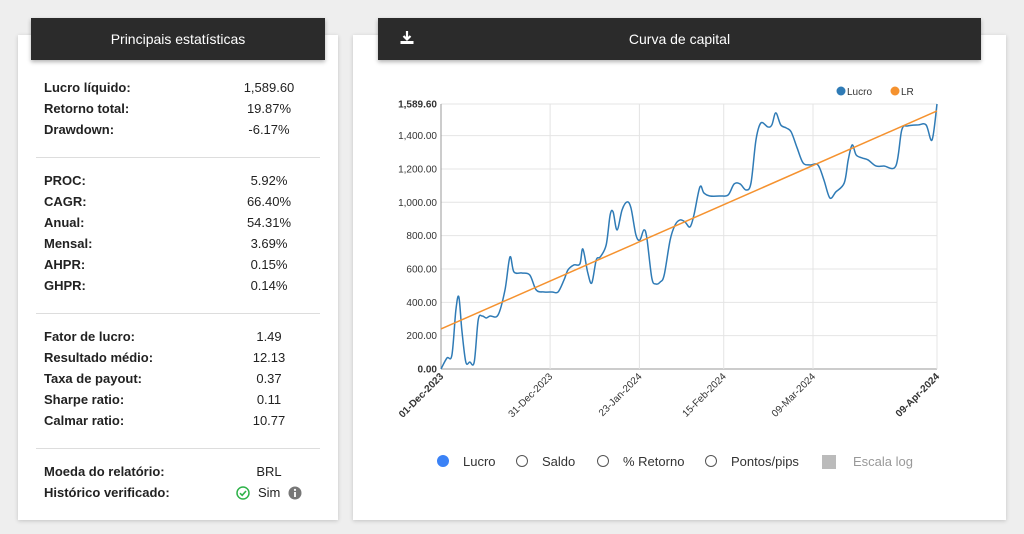  What do you see at coordinates (407, 38) in the screenshot?
I see `download-icon` at bounding box center [407, 38].